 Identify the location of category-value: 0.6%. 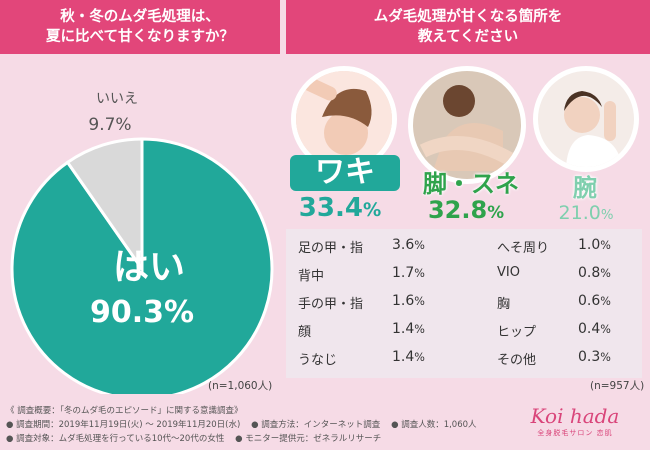
(594, 301).